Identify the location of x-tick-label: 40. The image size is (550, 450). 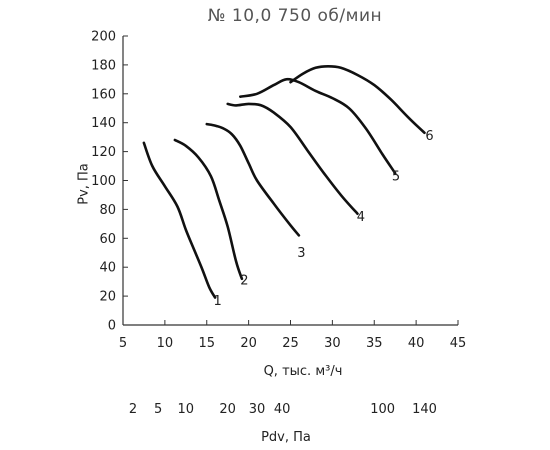
(416, 343).